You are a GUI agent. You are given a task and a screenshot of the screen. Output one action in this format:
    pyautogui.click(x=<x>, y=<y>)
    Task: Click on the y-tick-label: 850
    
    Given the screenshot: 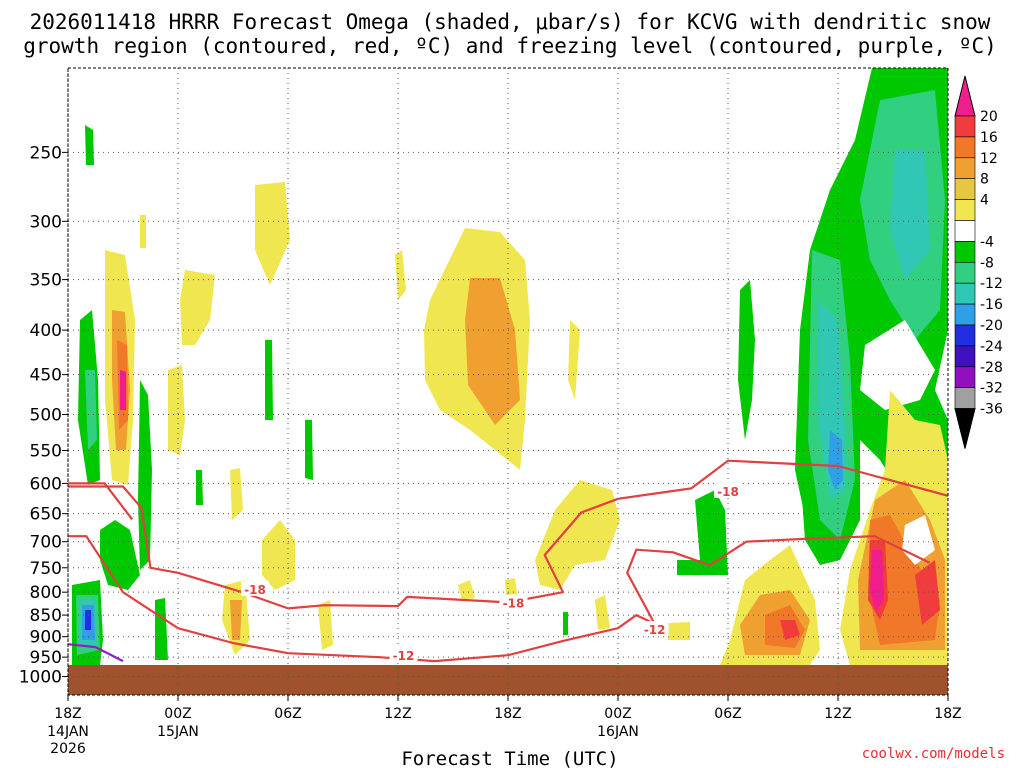 What is the action you would take?
    pyautogui.click(x=46, y=616)
    